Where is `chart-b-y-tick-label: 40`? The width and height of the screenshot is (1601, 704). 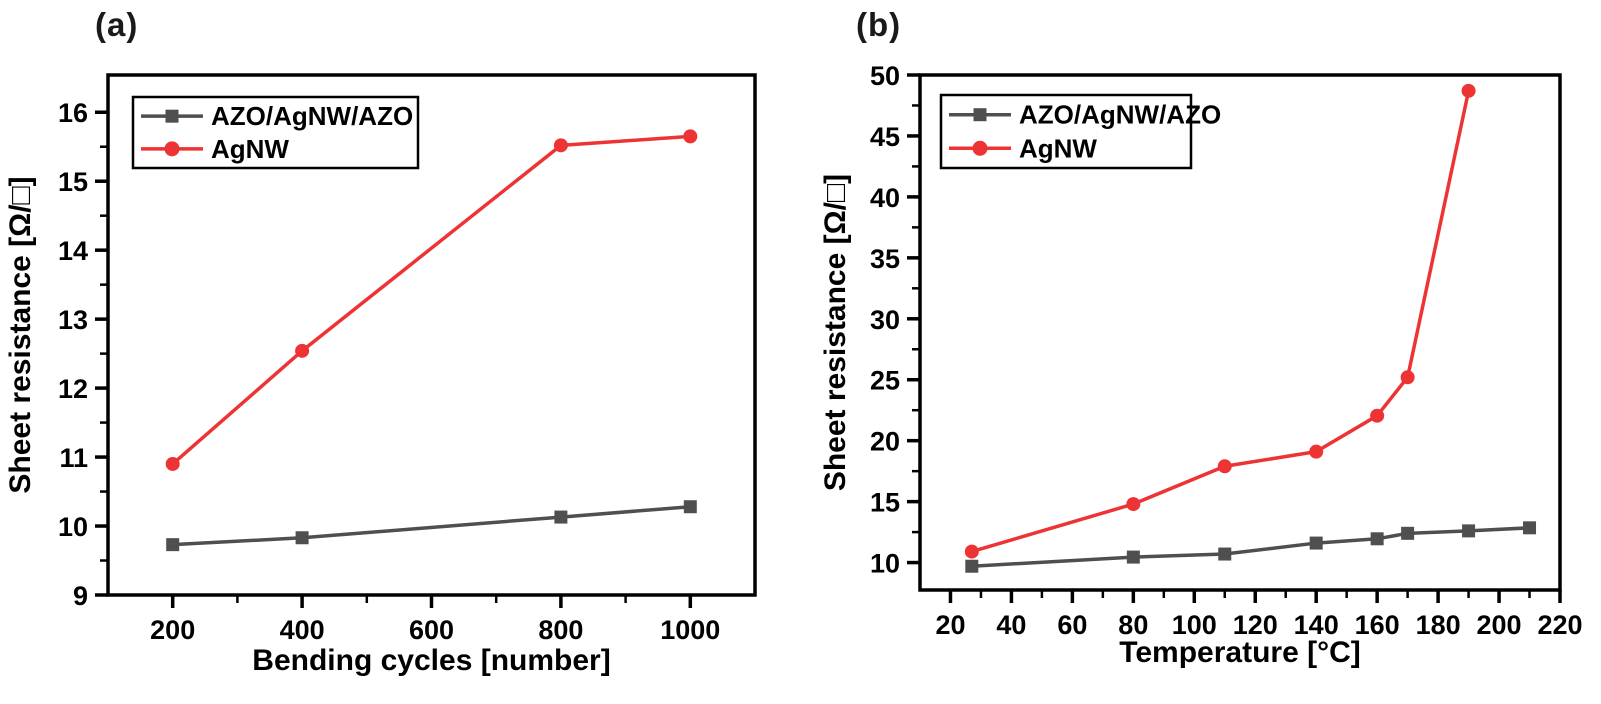
chart-b-y-tick-label: 40 is located at coordinates (885, 198).